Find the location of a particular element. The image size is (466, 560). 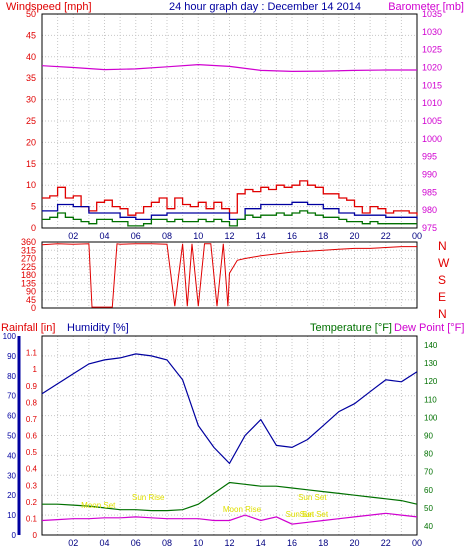

rain-tick-label: 0 is located at coordinates (35, 535).